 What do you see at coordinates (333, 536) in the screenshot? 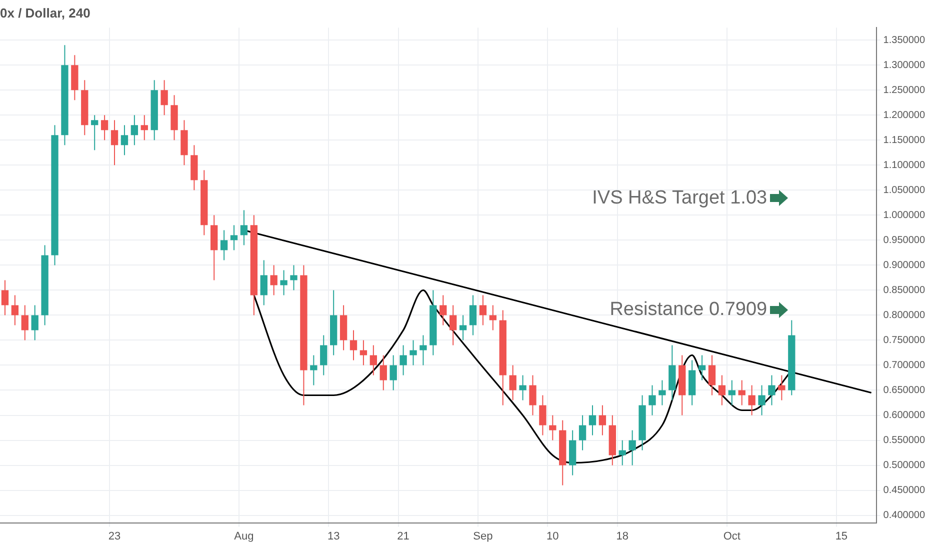
I see `x-tick-label: 13` at bounding box center [333, 536].